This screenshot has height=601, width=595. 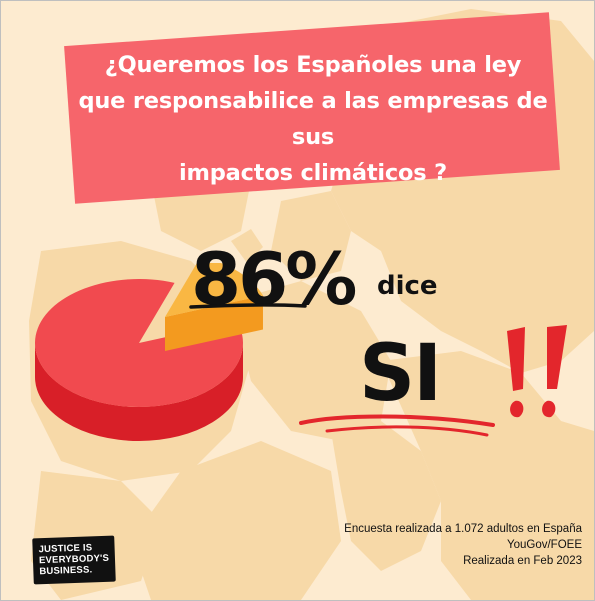 I want to click on footnote-line: Realizada en Feb 2023, so click(x=522, y=561).